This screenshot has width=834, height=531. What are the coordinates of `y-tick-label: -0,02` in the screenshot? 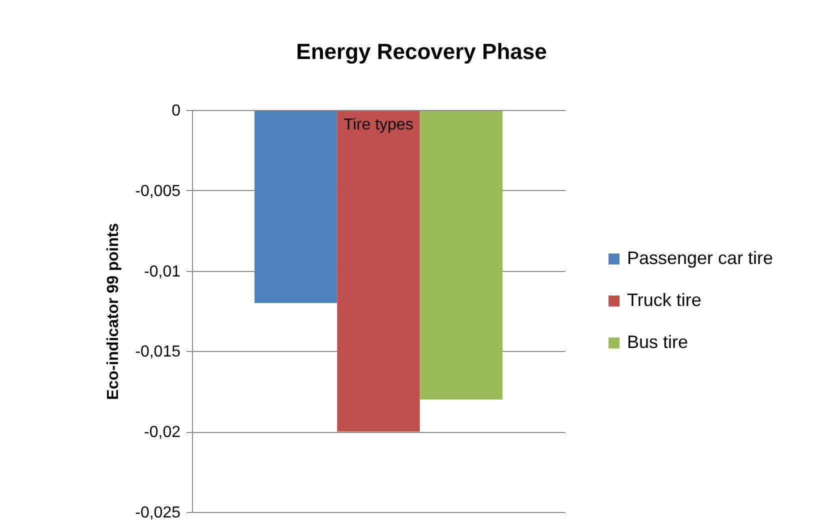 It's located at (162, 433).